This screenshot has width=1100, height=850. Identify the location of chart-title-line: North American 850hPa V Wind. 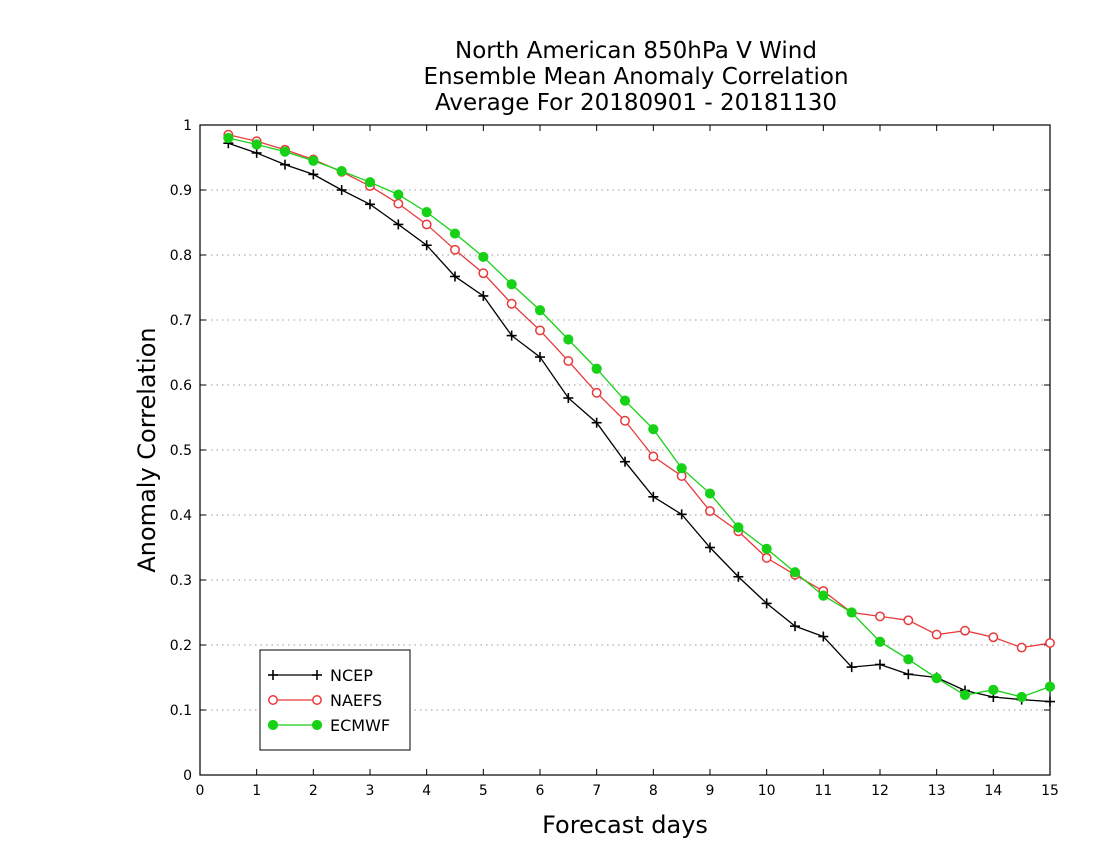
(636, 51).